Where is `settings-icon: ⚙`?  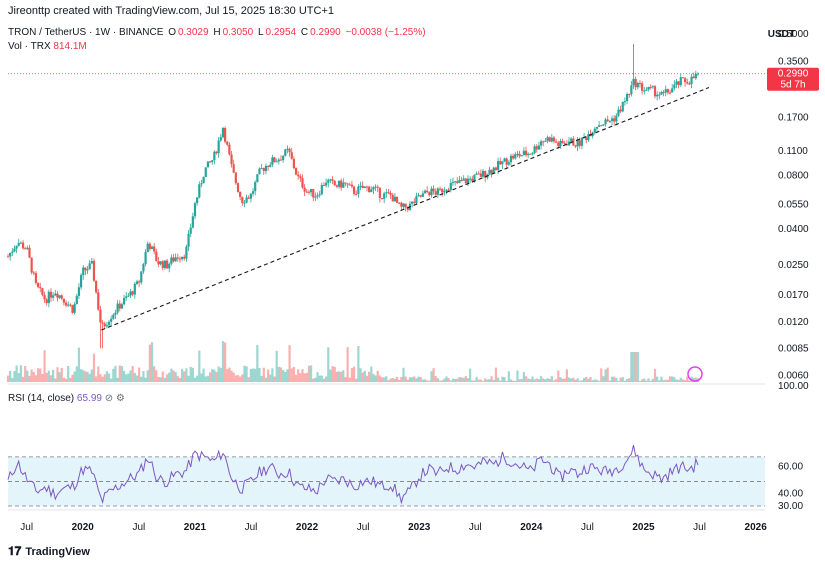
settings-icon: ⚙ is located at coordinates (120, 398).